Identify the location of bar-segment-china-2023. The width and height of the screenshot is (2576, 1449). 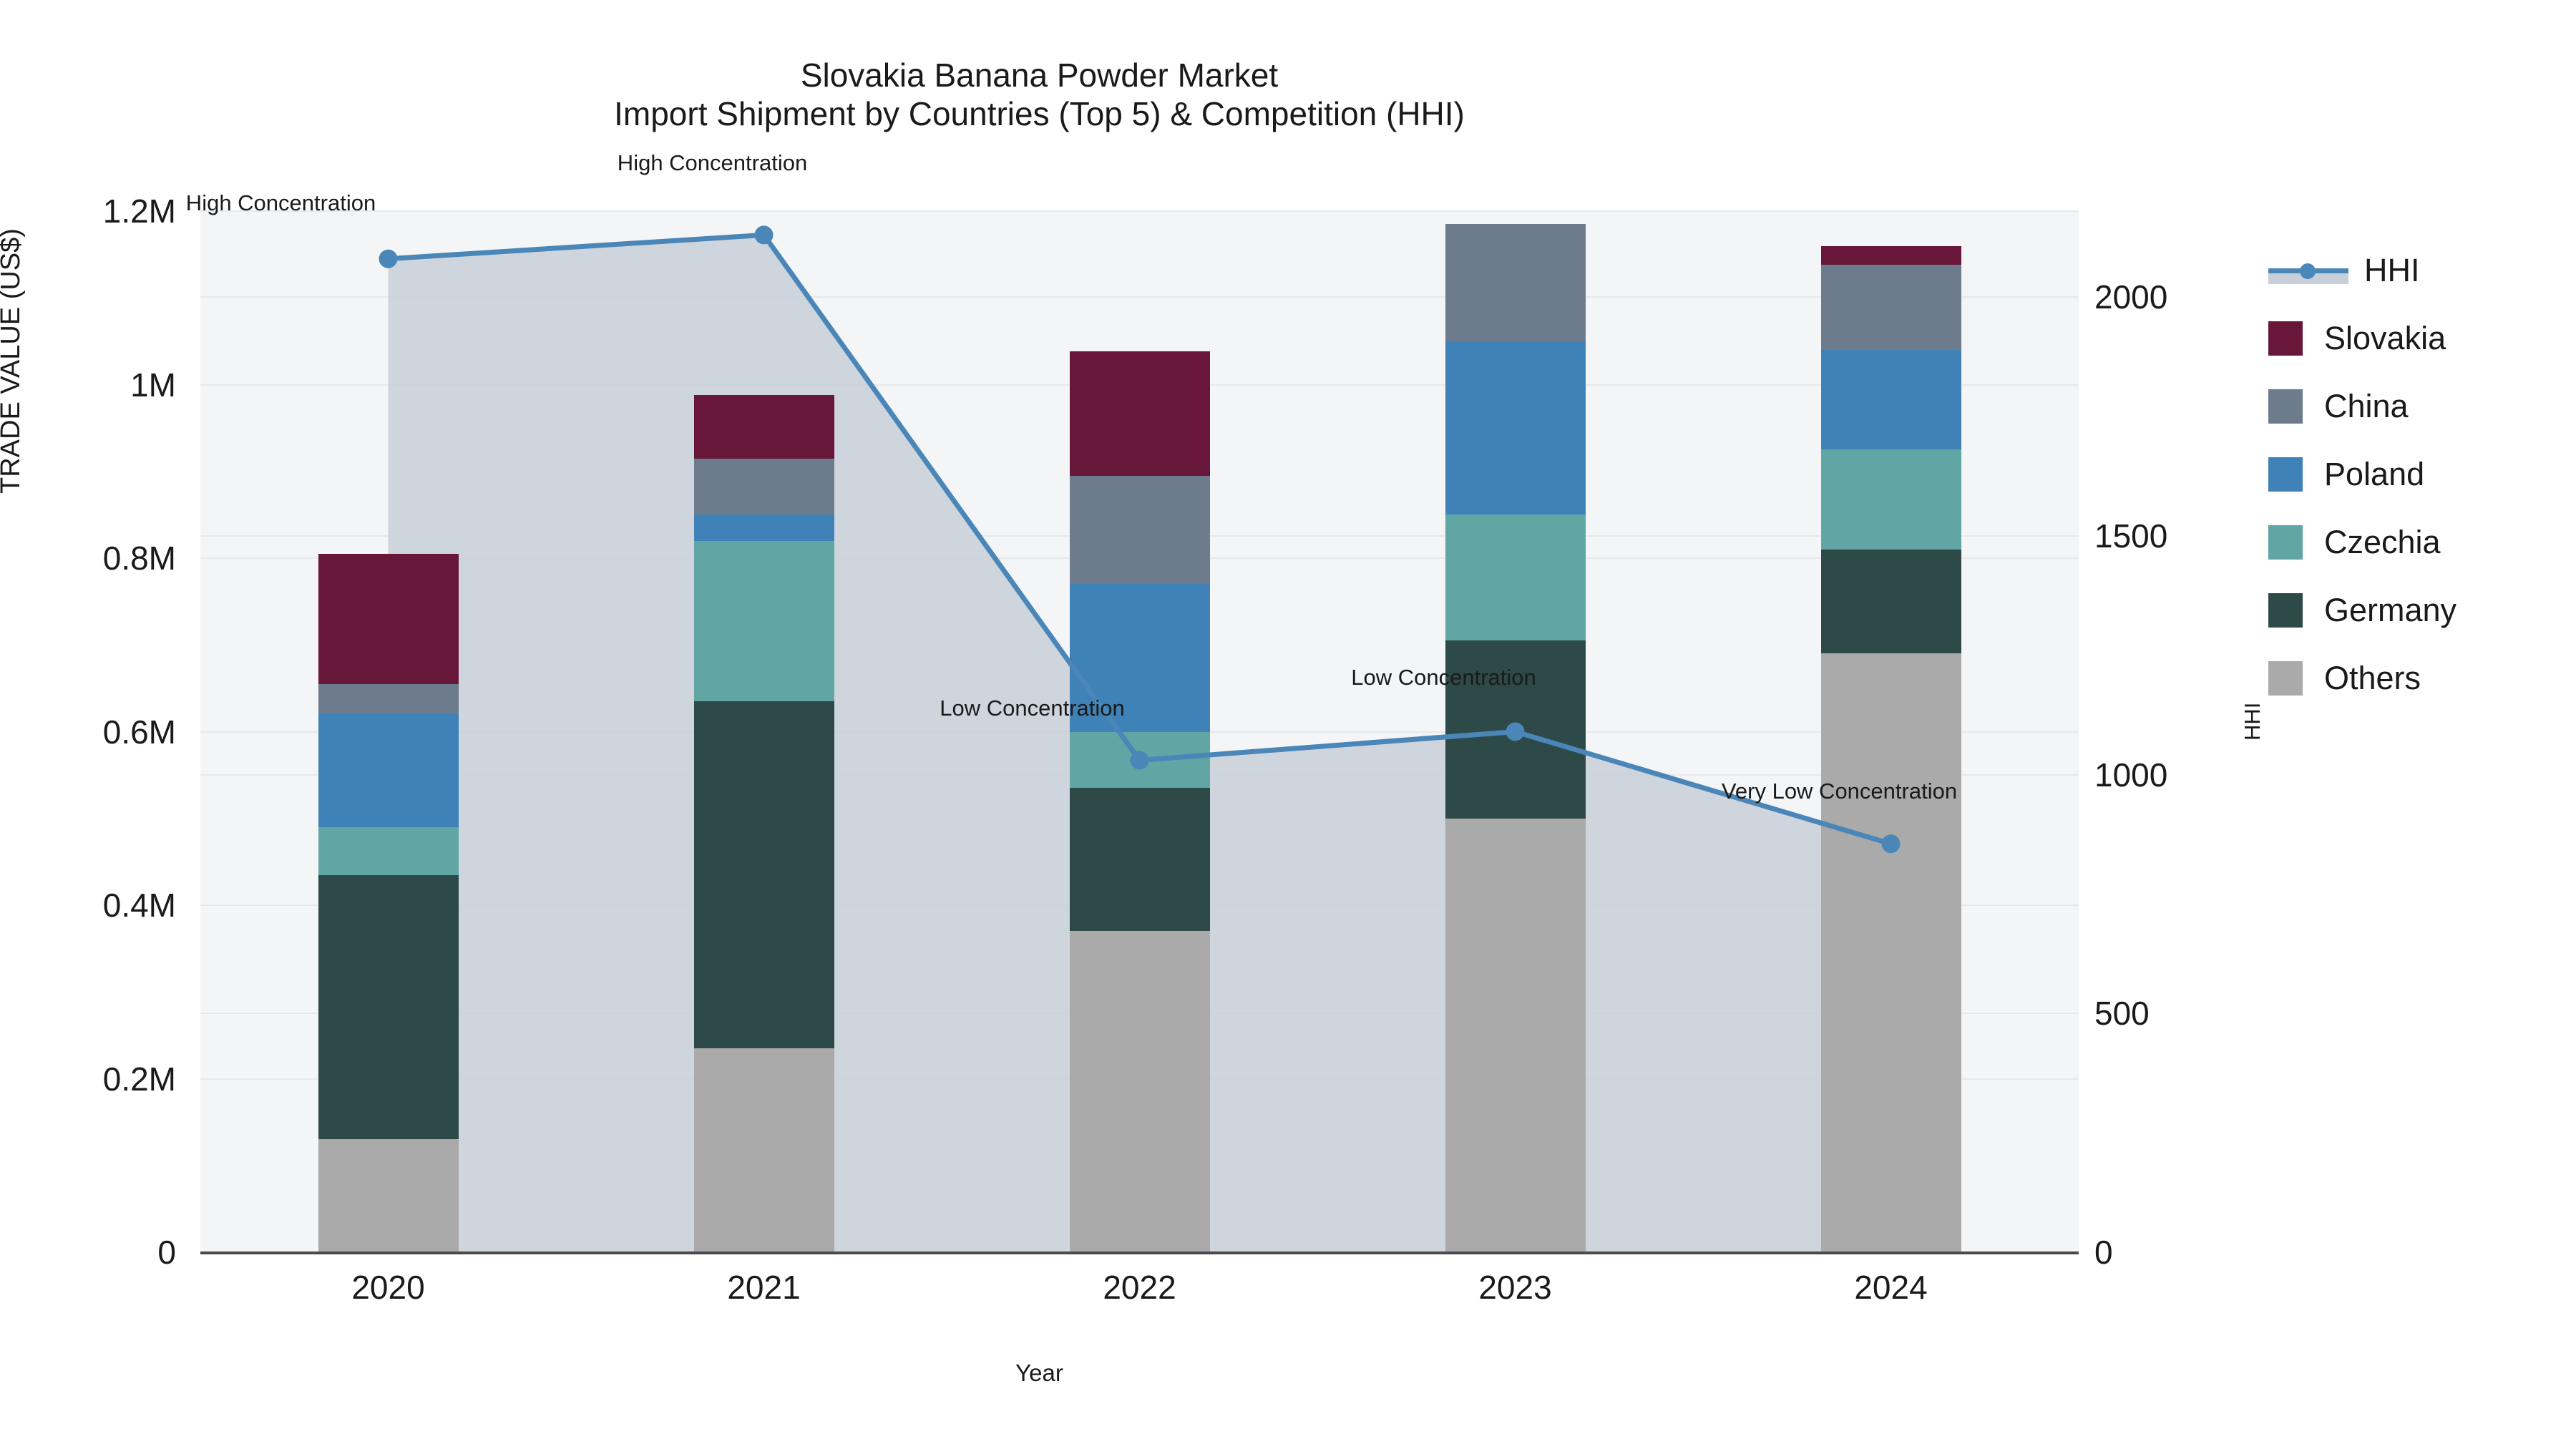
(1515, 282).